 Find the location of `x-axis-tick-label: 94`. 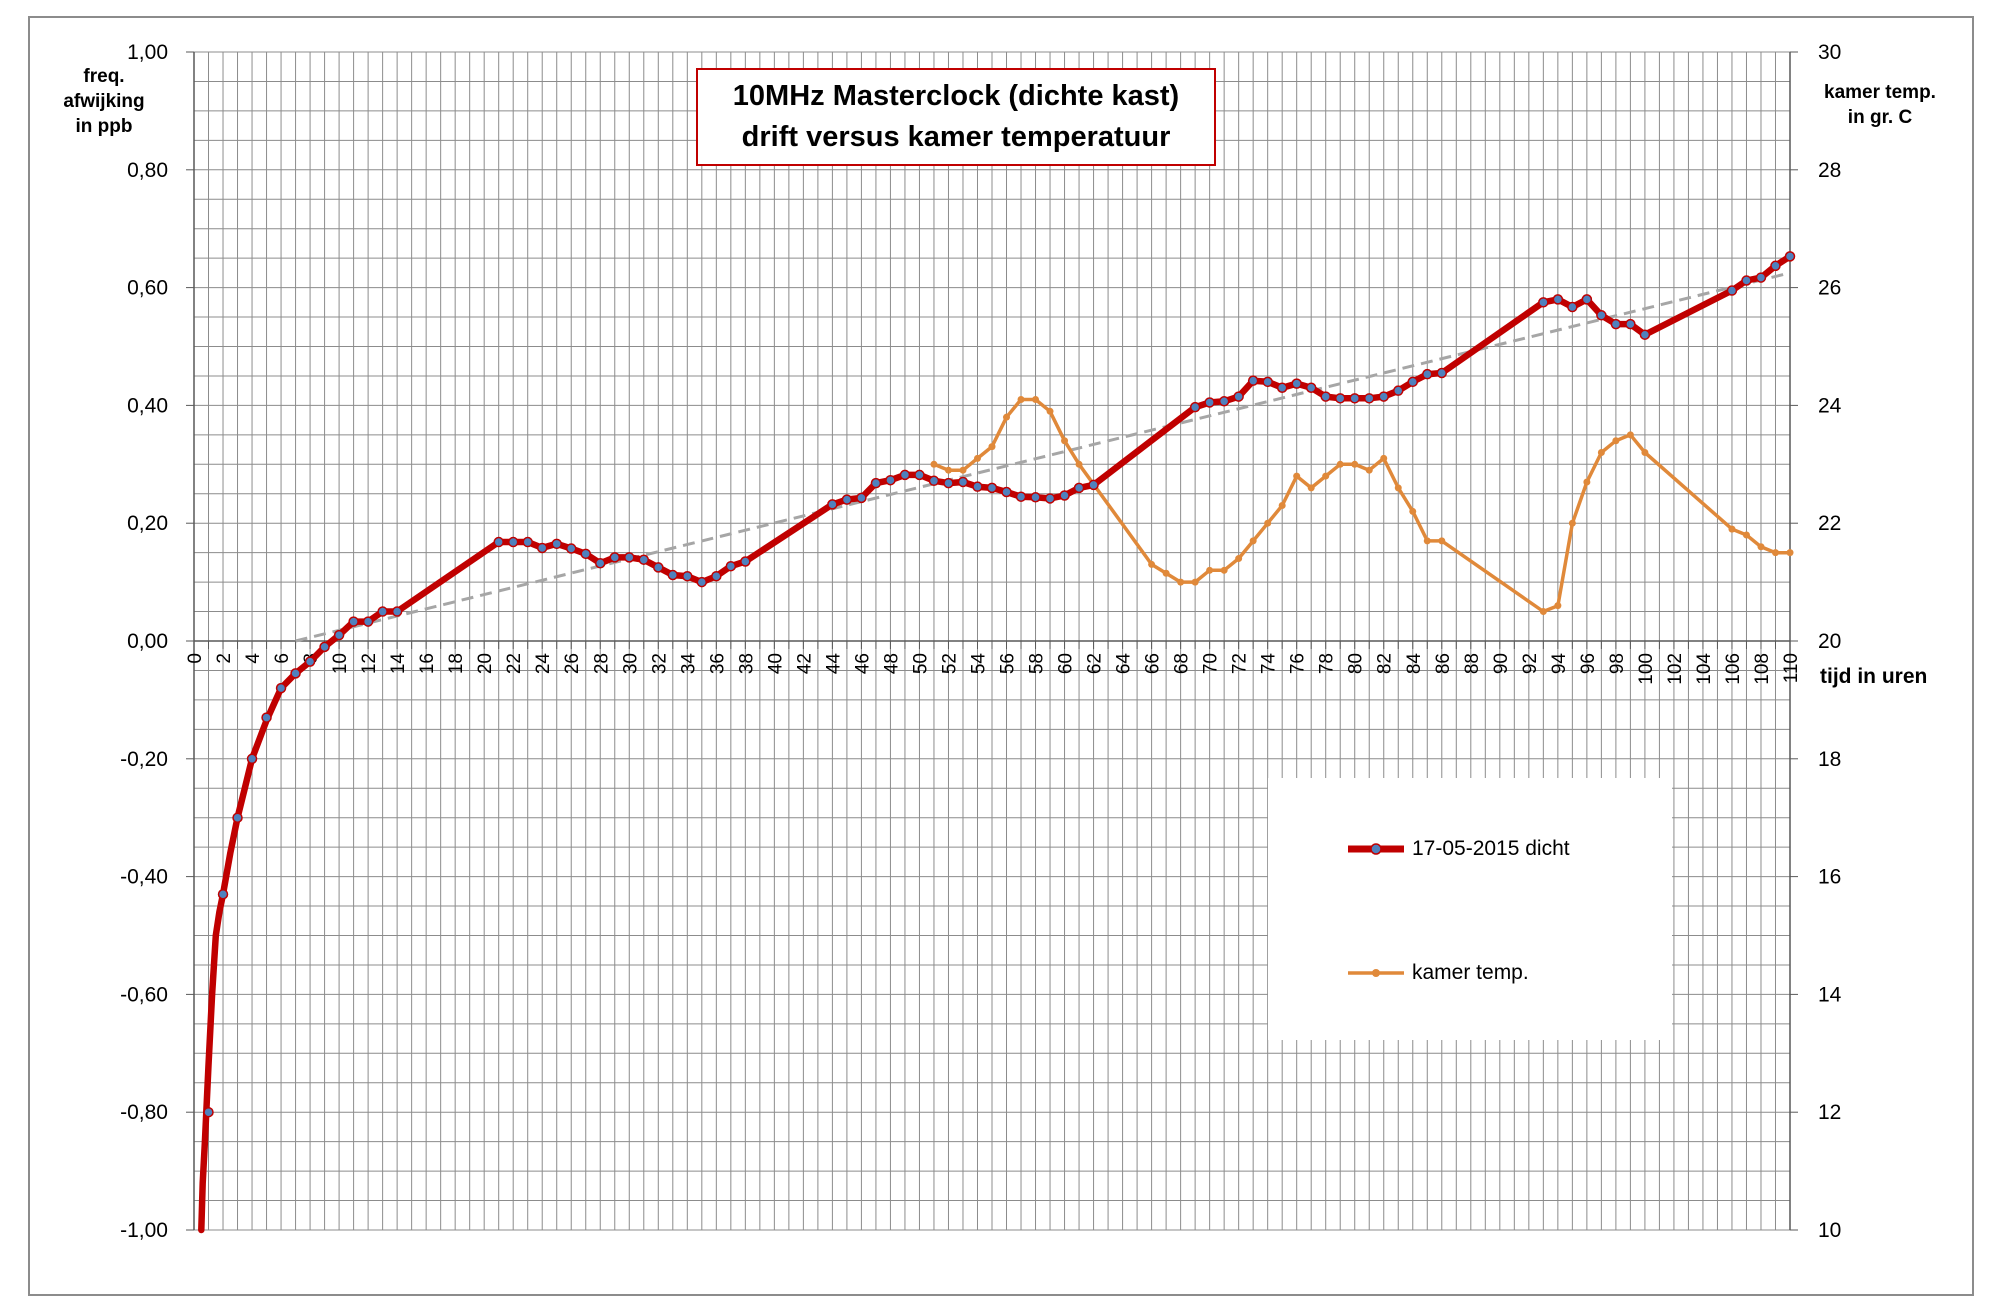

x-axis-tick-label: 94 is located at coordinates (1559, 664).